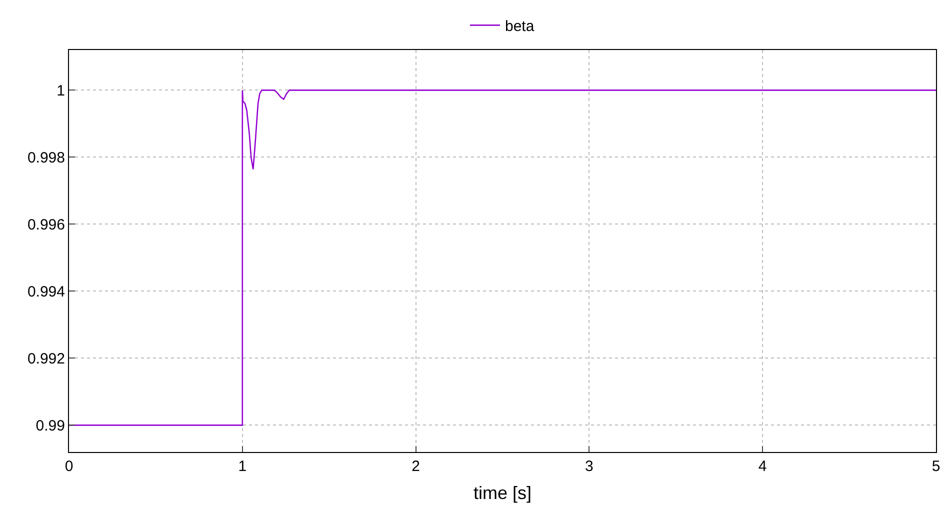 This screenshot has height=515, width=946. I want to click on x-tick-label: 2, so click(416, 466).